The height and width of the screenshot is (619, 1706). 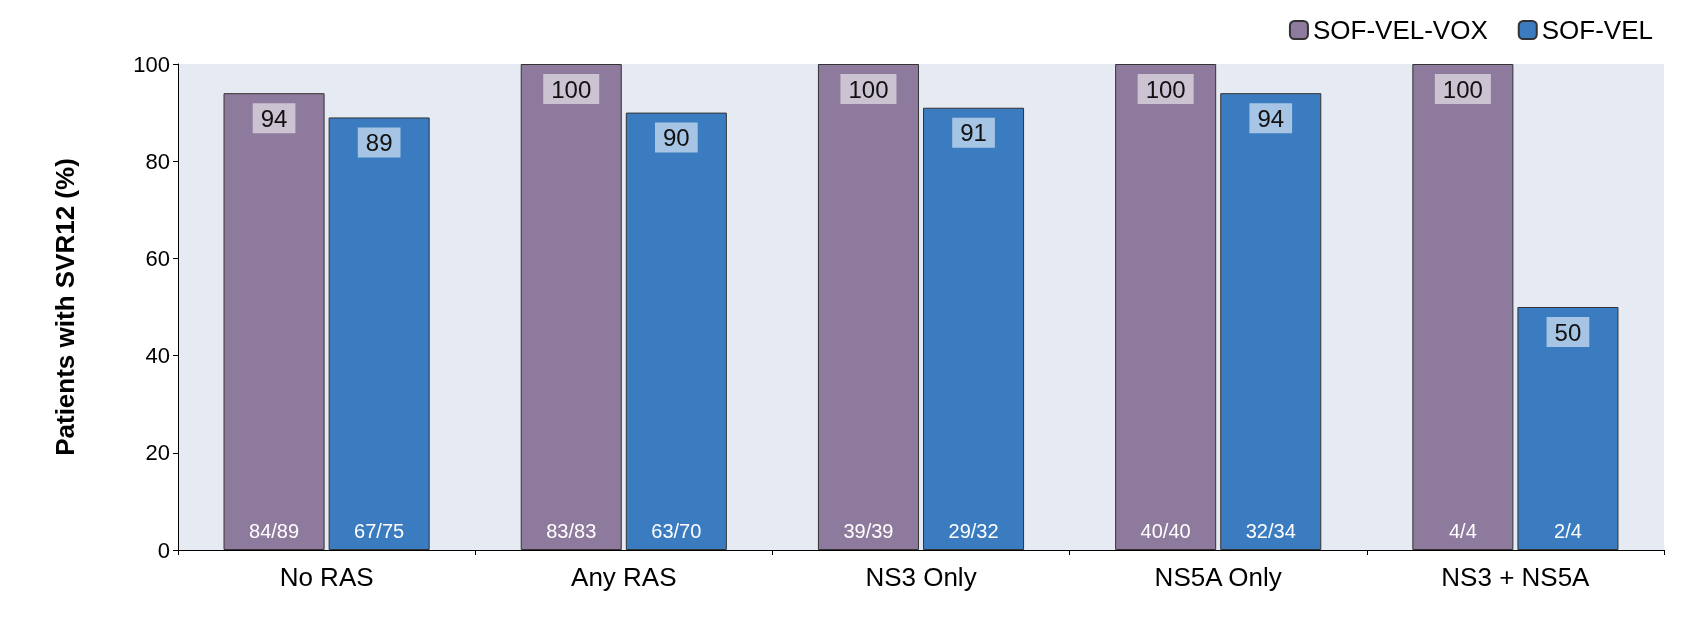 What do you see at coordinates (571, 530) in the screenshot?
I see `annotation: 83/83` at bounding box center [571, 530].